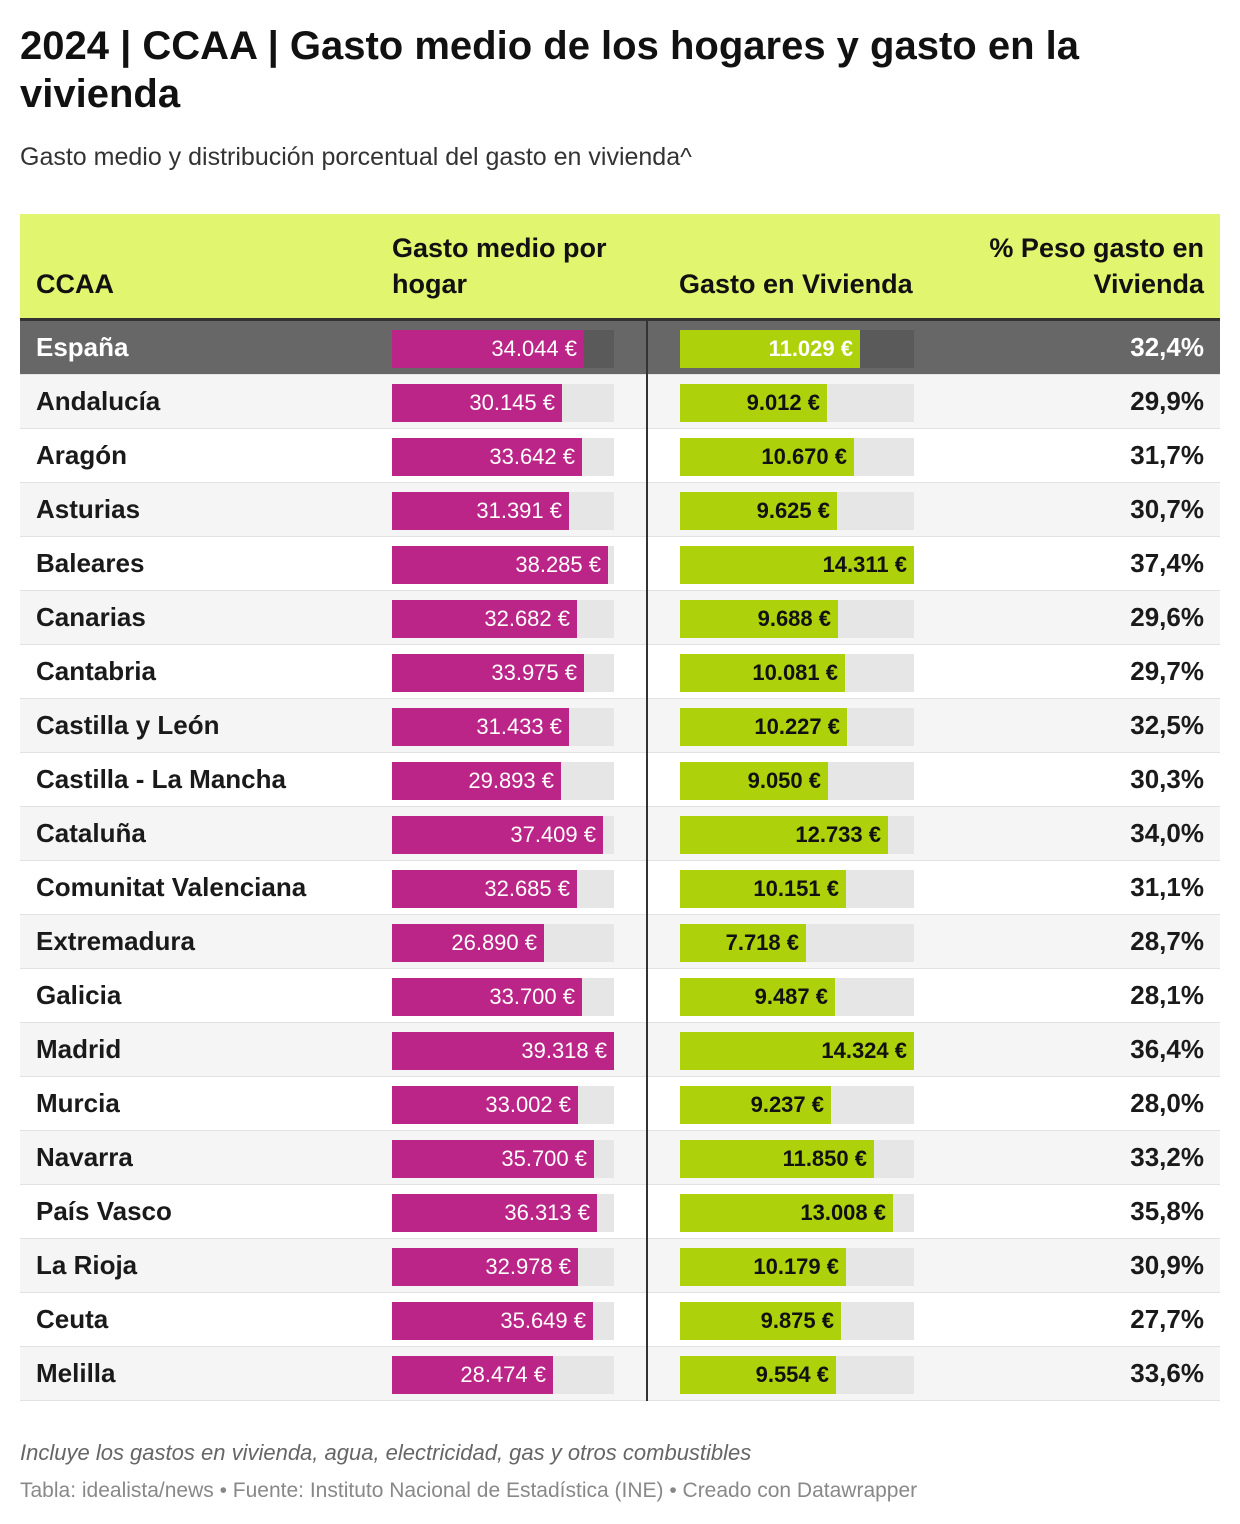 The image size is (1240, 1524). What do you see at coordinates (762, 942) in the screenshot?
I see `gasto-vivienda-value: 7.718 €` at bounding box center [762, 942].